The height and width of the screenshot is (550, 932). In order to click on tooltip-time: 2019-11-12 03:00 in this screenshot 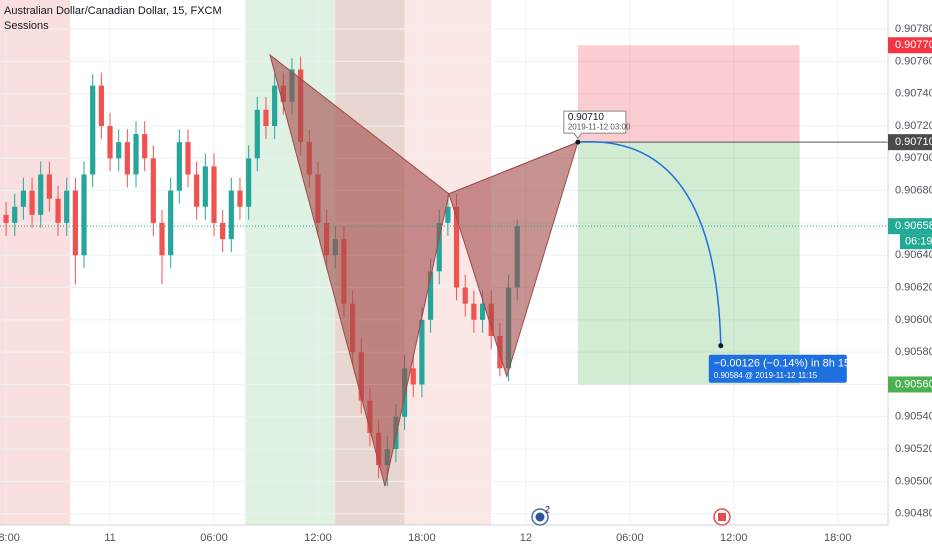, I will do `click(599, 126)`.